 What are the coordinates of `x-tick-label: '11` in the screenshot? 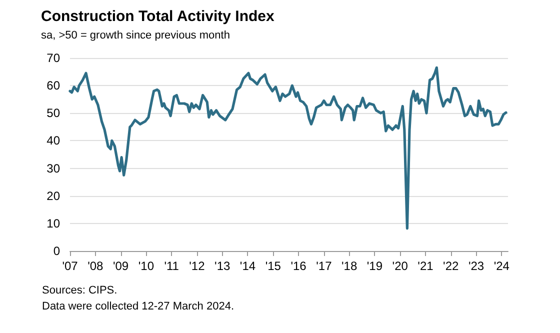 It's located at (172, 266).